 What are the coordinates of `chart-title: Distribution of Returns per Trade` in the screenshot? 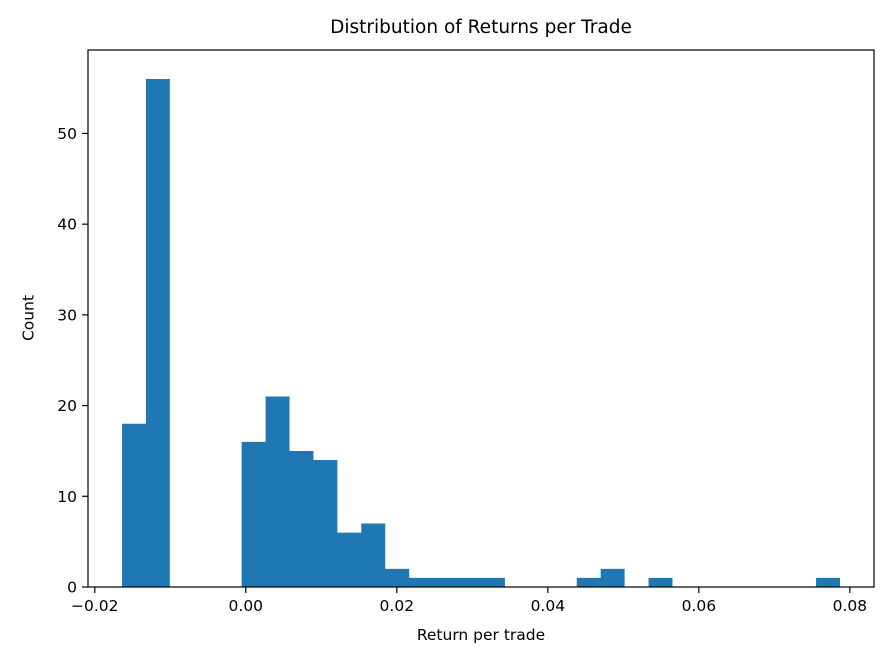 It's located at (481, 27).